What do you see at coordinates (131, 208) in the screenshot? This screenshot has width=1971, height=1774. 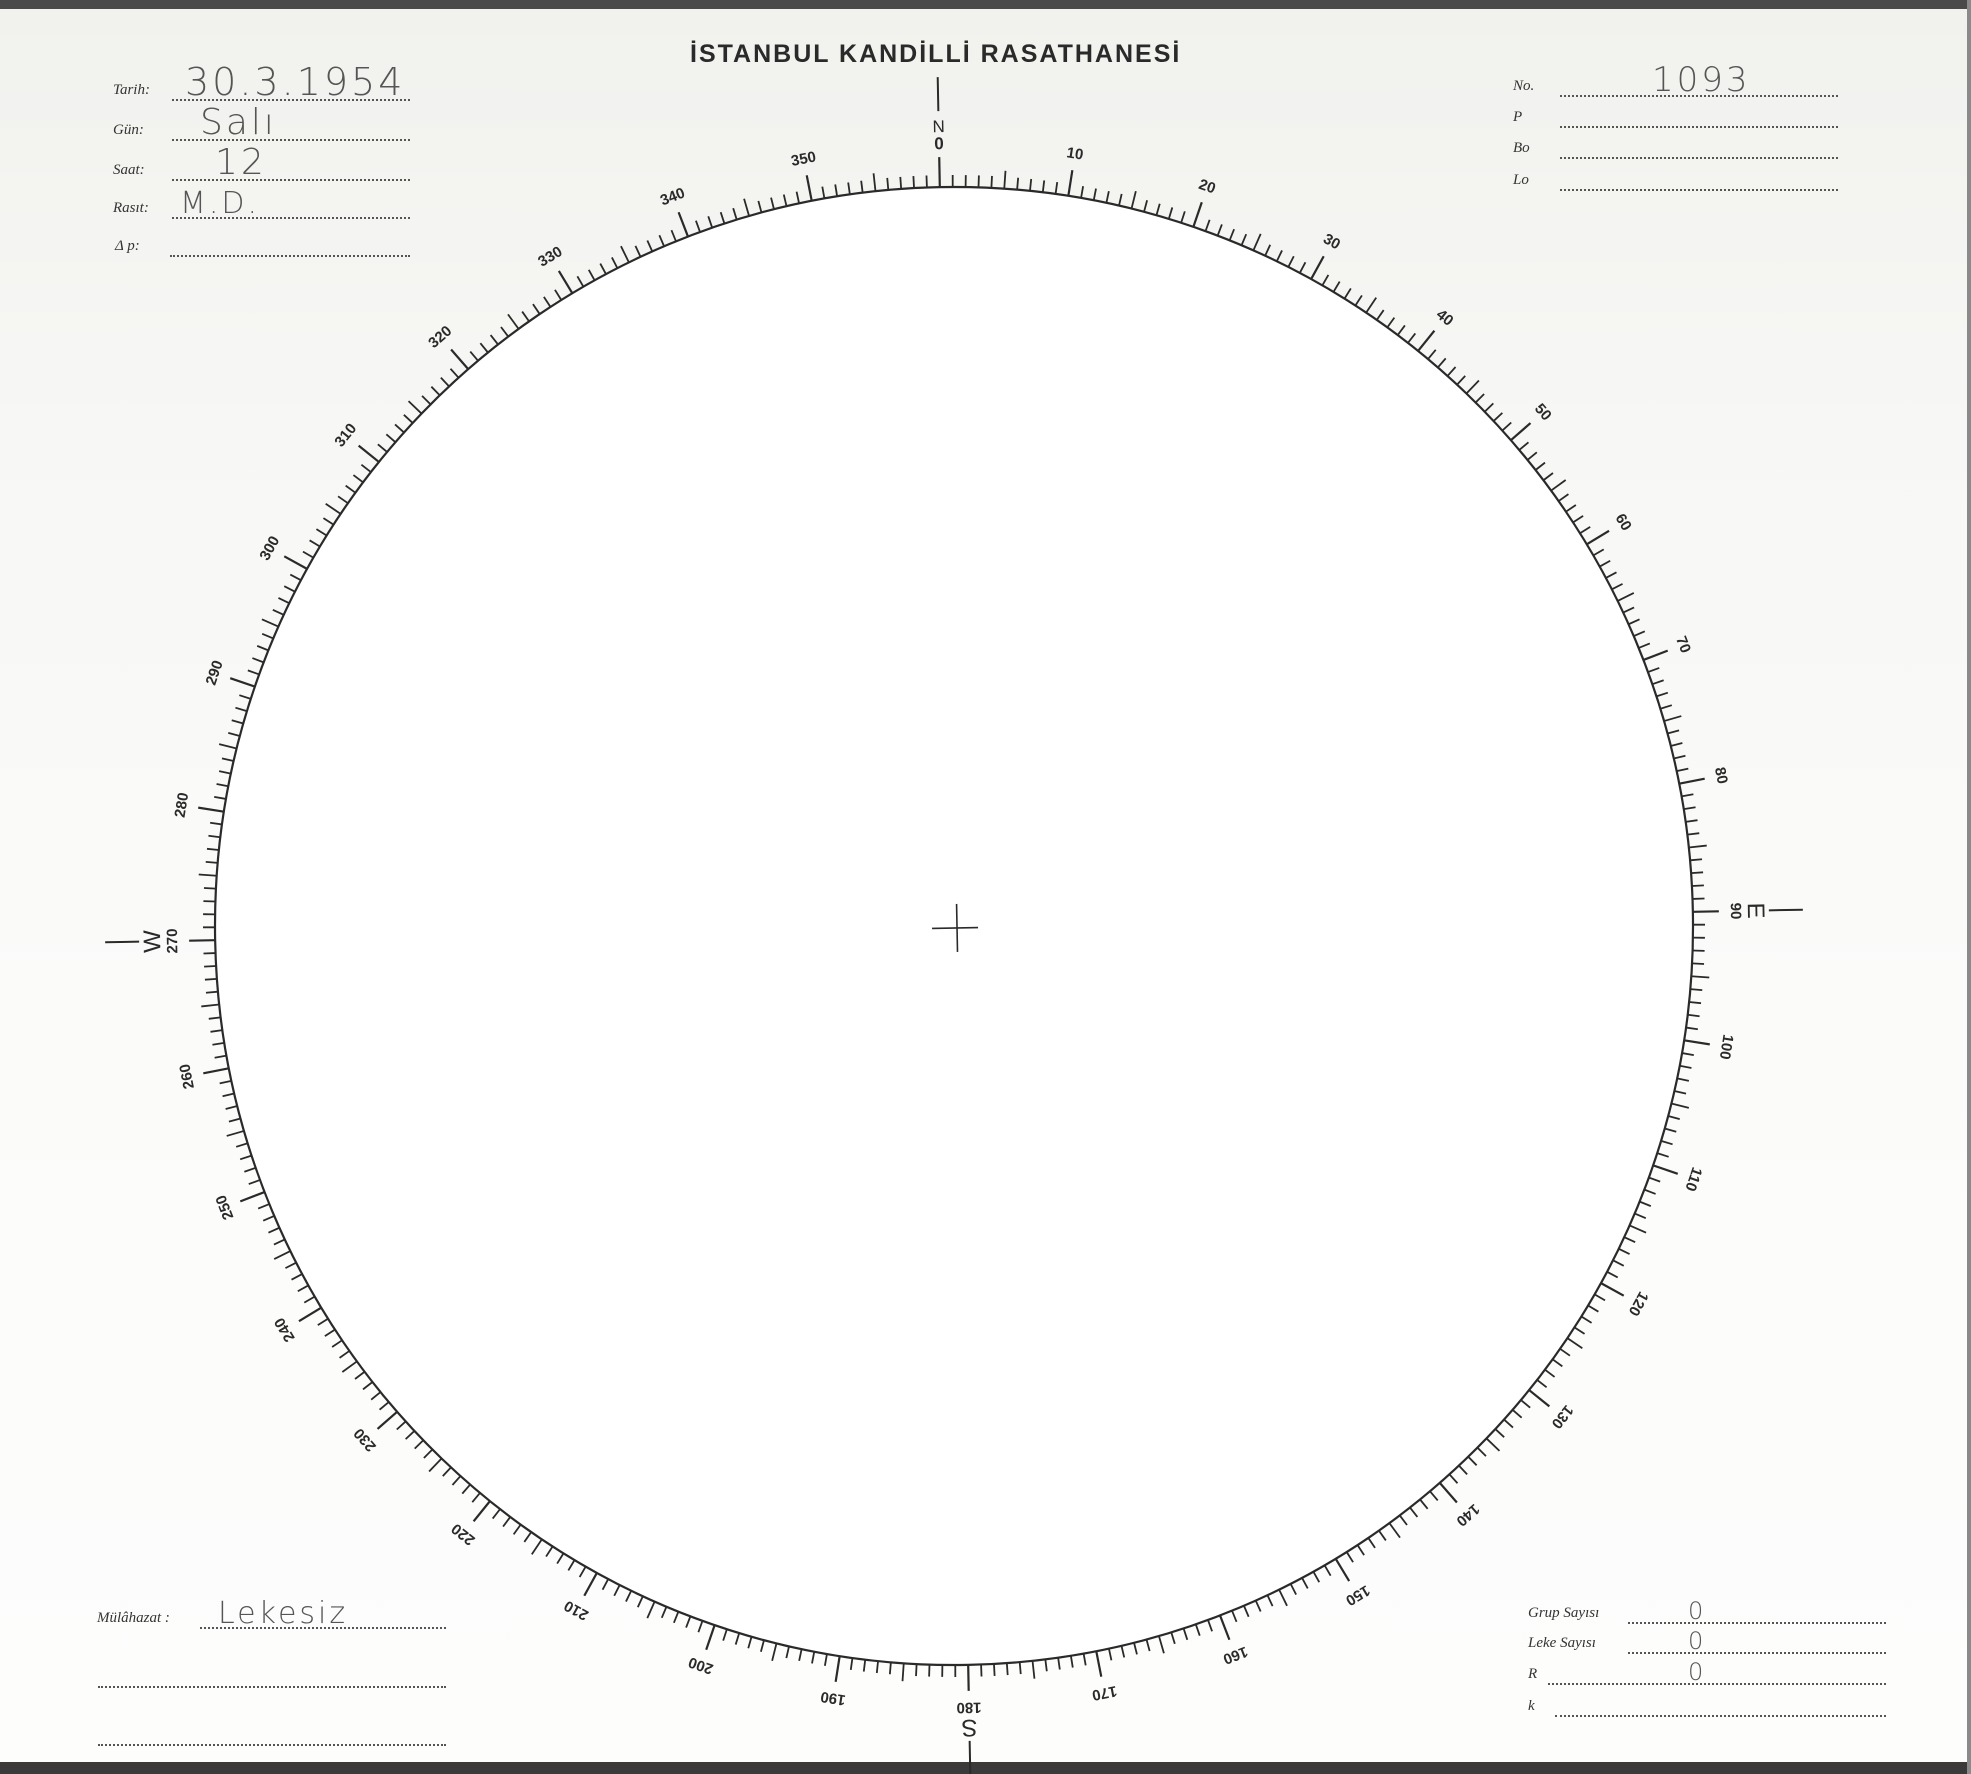 I see `field-observer-label: Rasıt:` at bounding box center [131, 208].